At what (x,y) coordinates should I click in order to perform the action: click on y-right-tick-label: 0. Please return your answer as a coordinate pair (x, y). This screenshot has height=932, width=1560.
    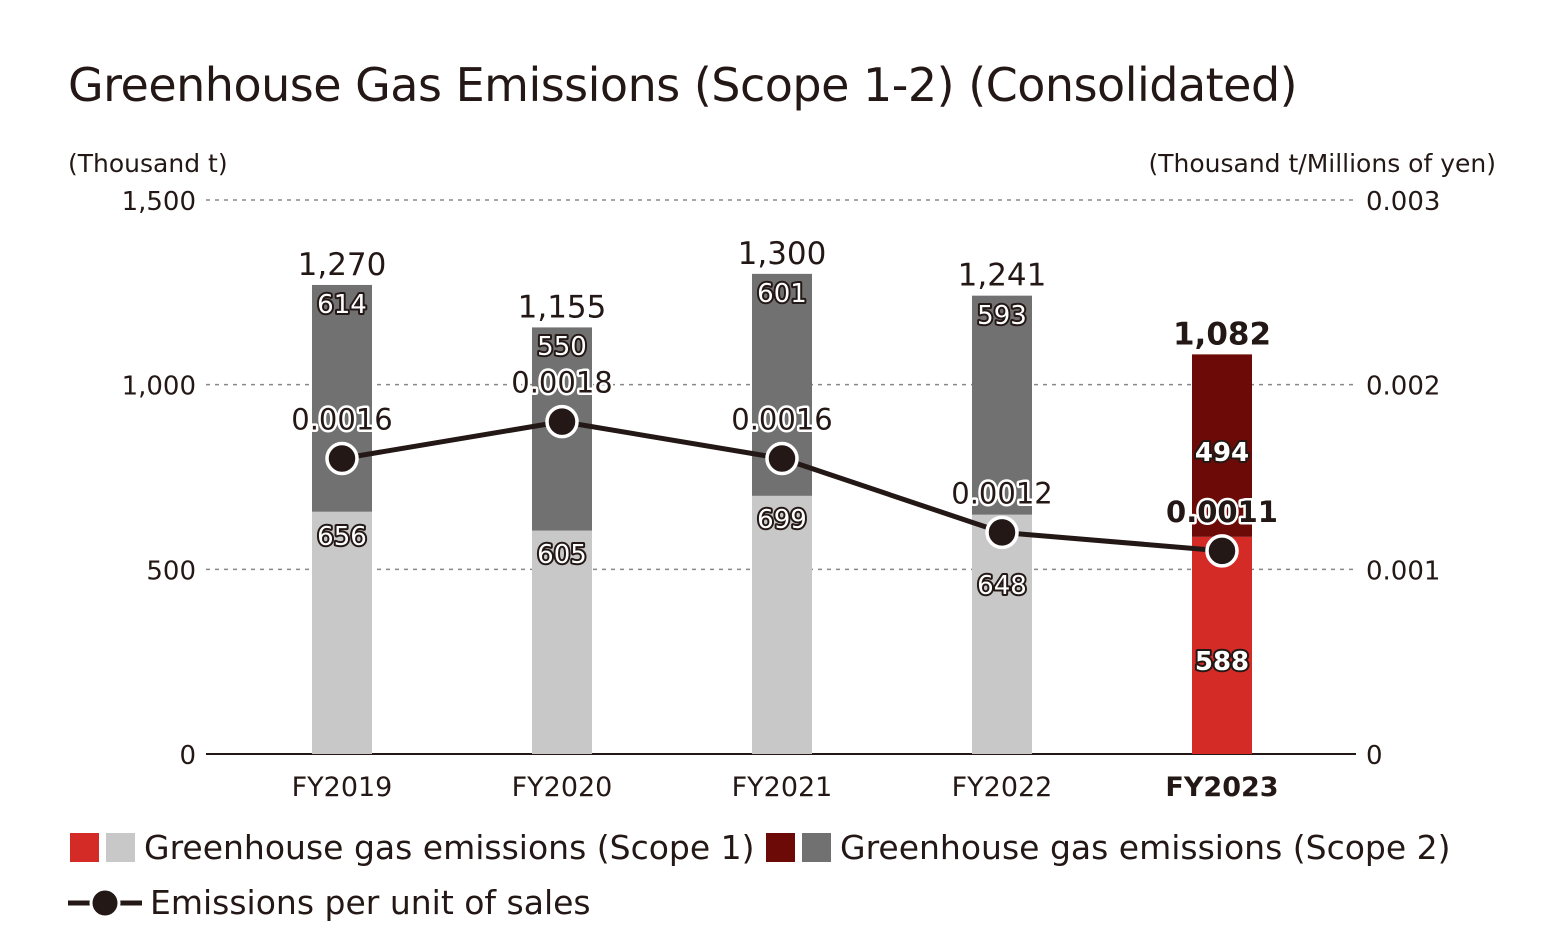
    Looking at the image, I should click on (1374, 756).